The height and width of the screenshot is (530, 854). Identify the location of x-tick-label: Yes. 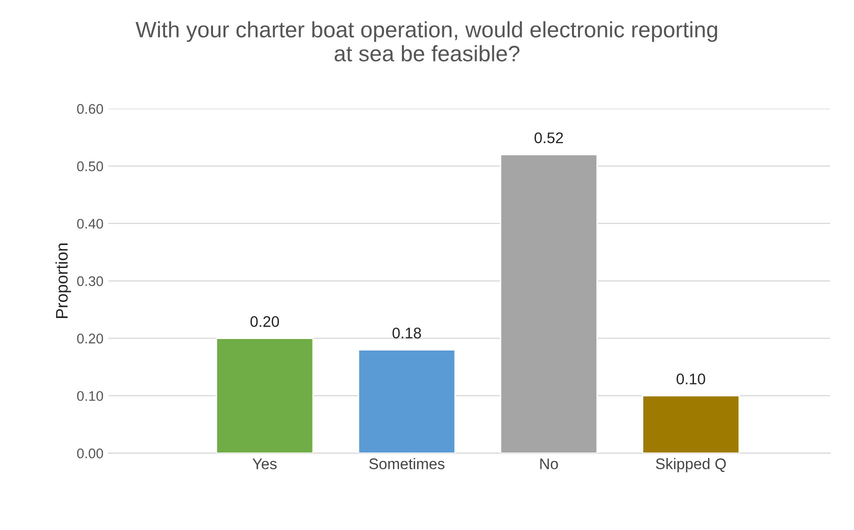
(264, 464).